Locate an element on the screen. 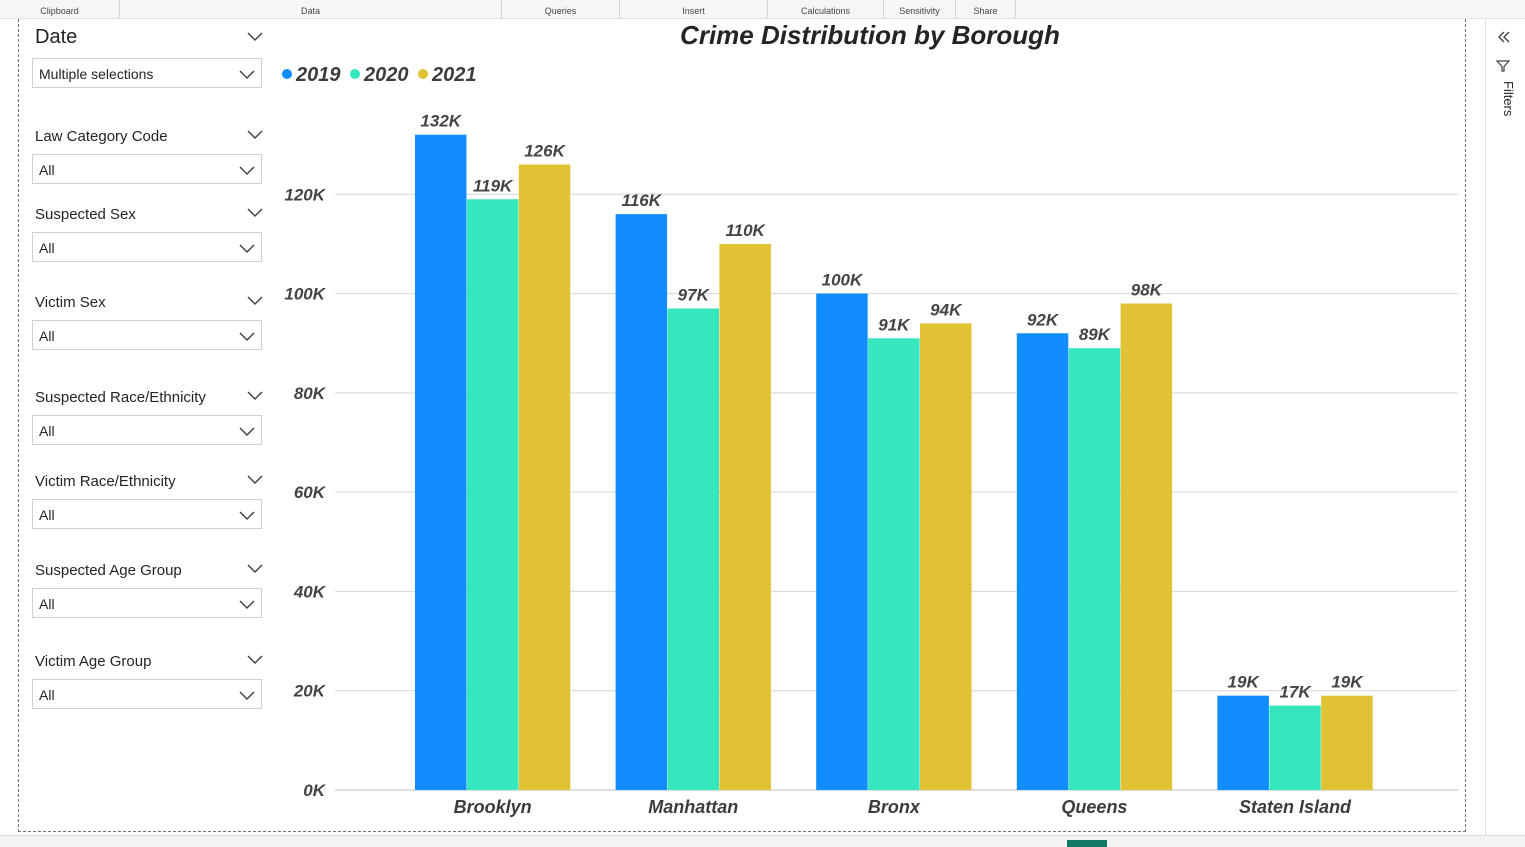 The height and width of the screenshot is (847, 1525). y-tick-label: 20K is located at coordinates (310, 691).